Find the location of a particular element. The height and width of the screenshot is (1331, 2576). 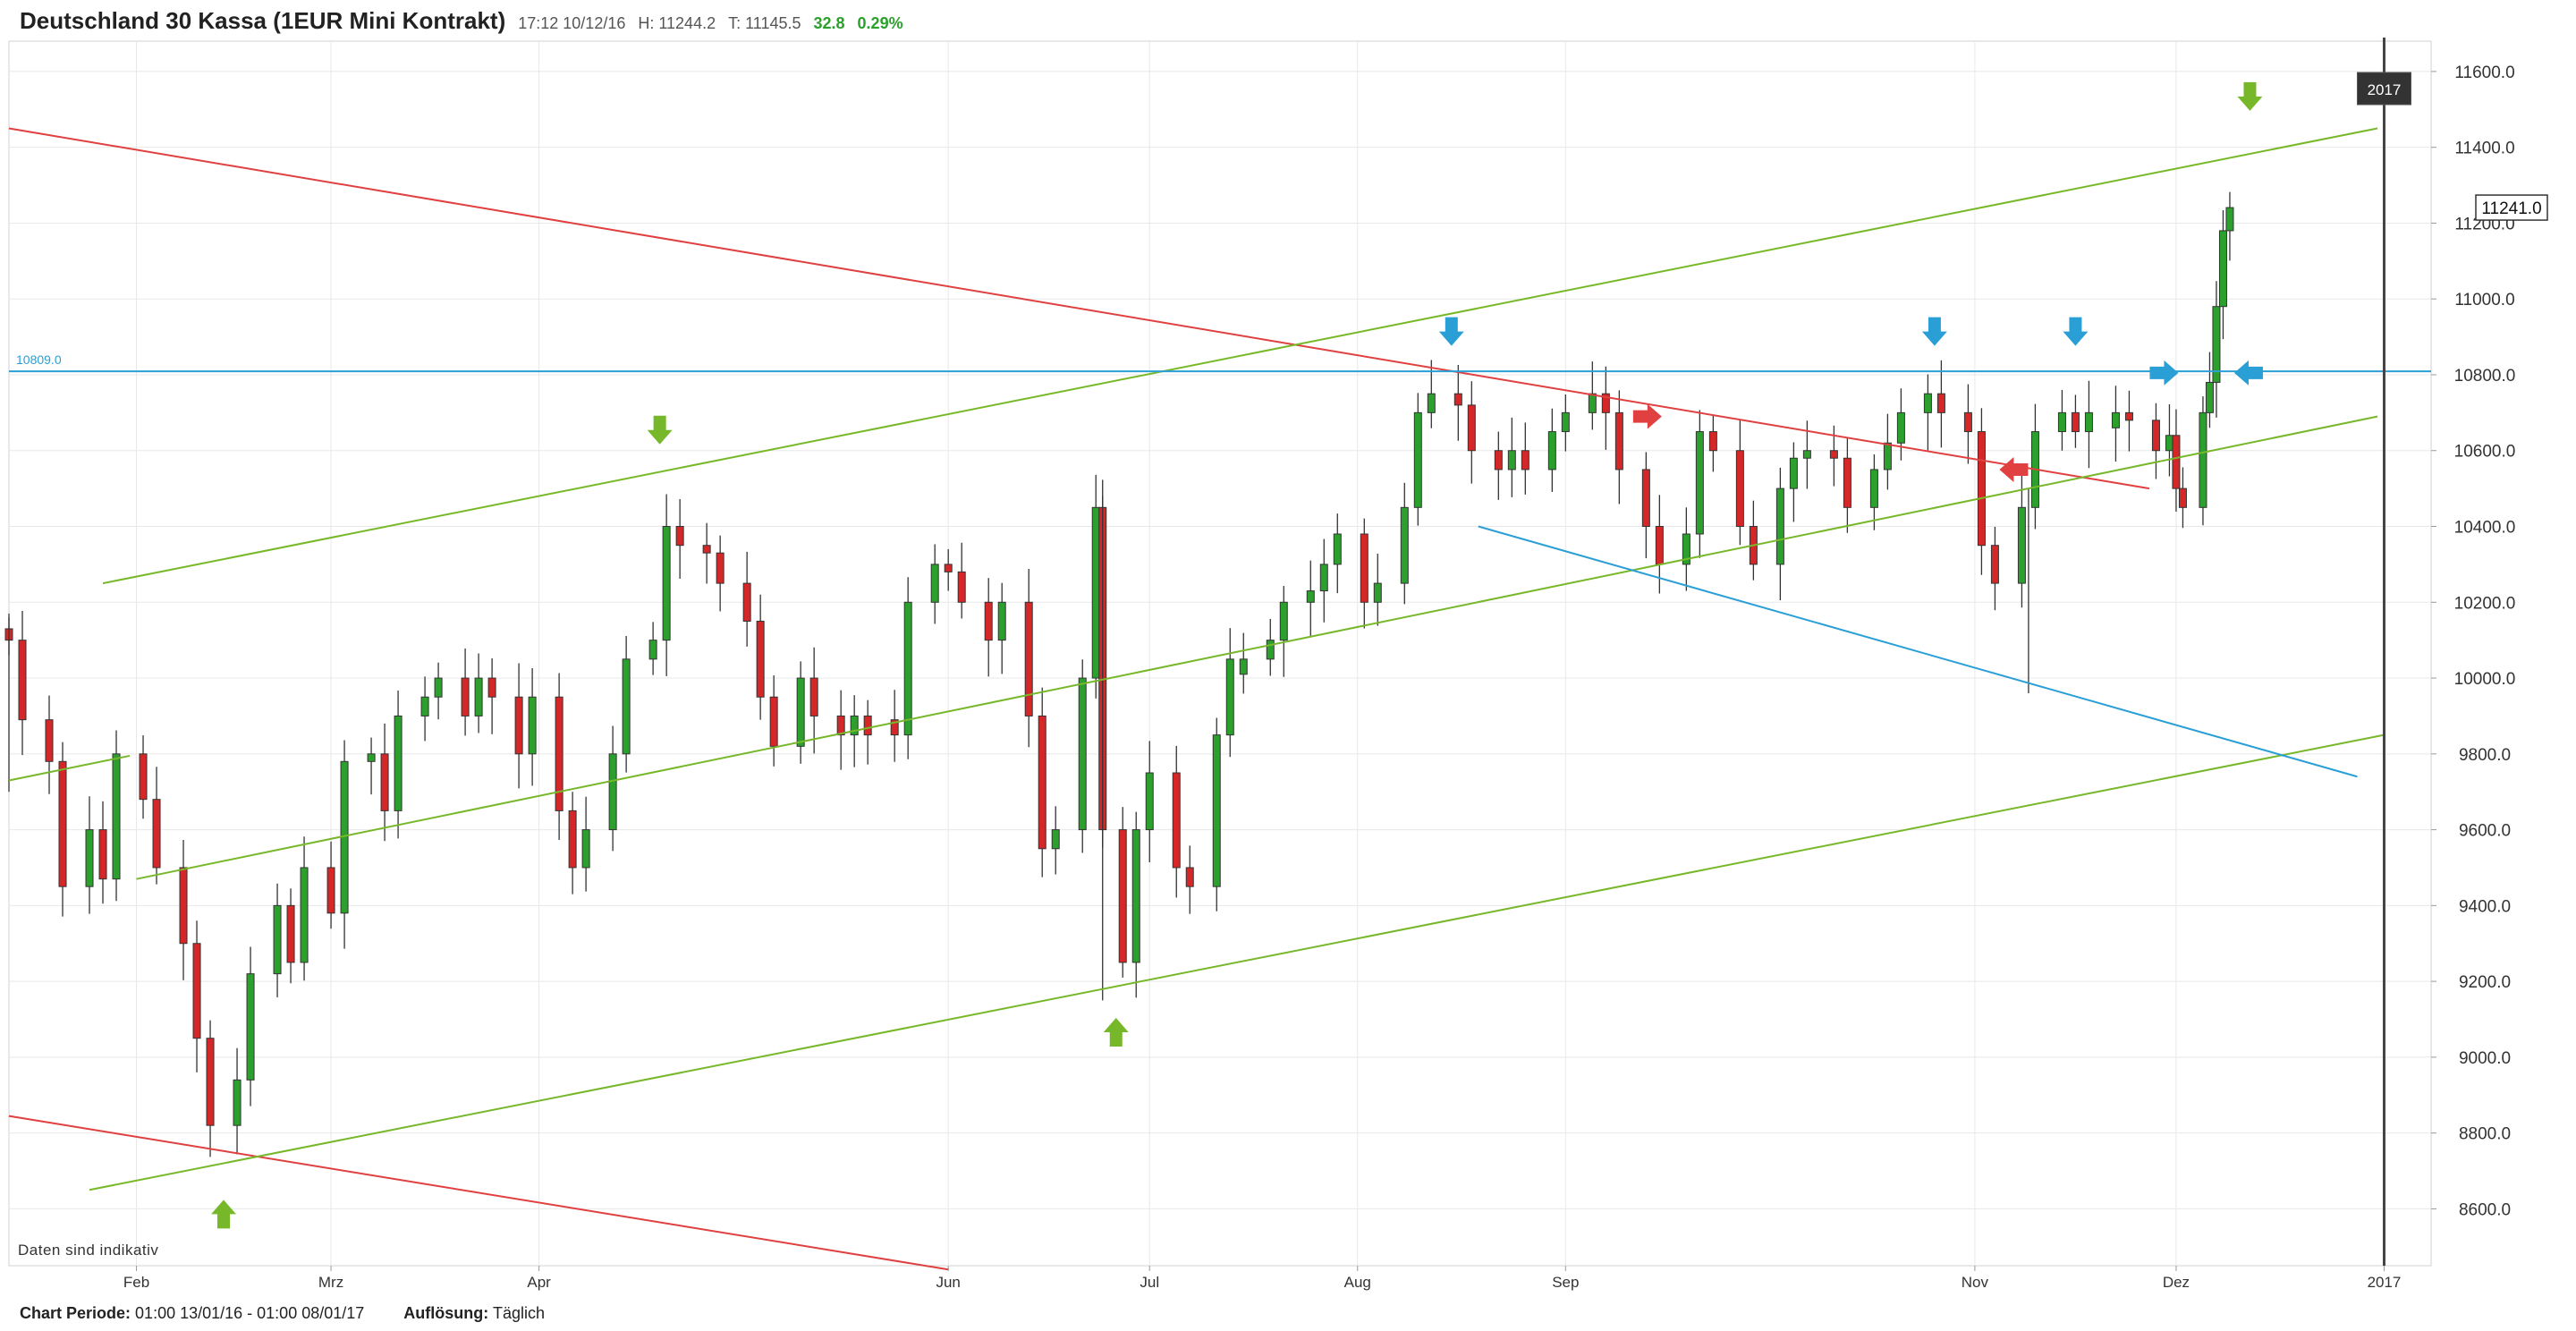

x-tick-label: Jul is located at coordinates (1149, 1283).